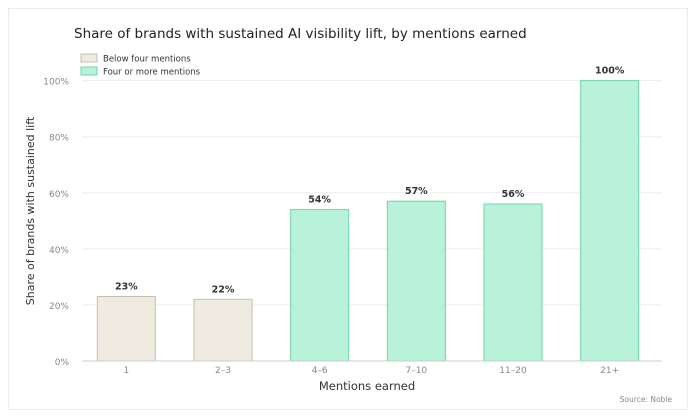 Image resolution: width=696 pixels, height=418 pixels. Describe the element at coordinates (223, 371) in the screenshot. I see `x-tick-label: 2–3` at that location.